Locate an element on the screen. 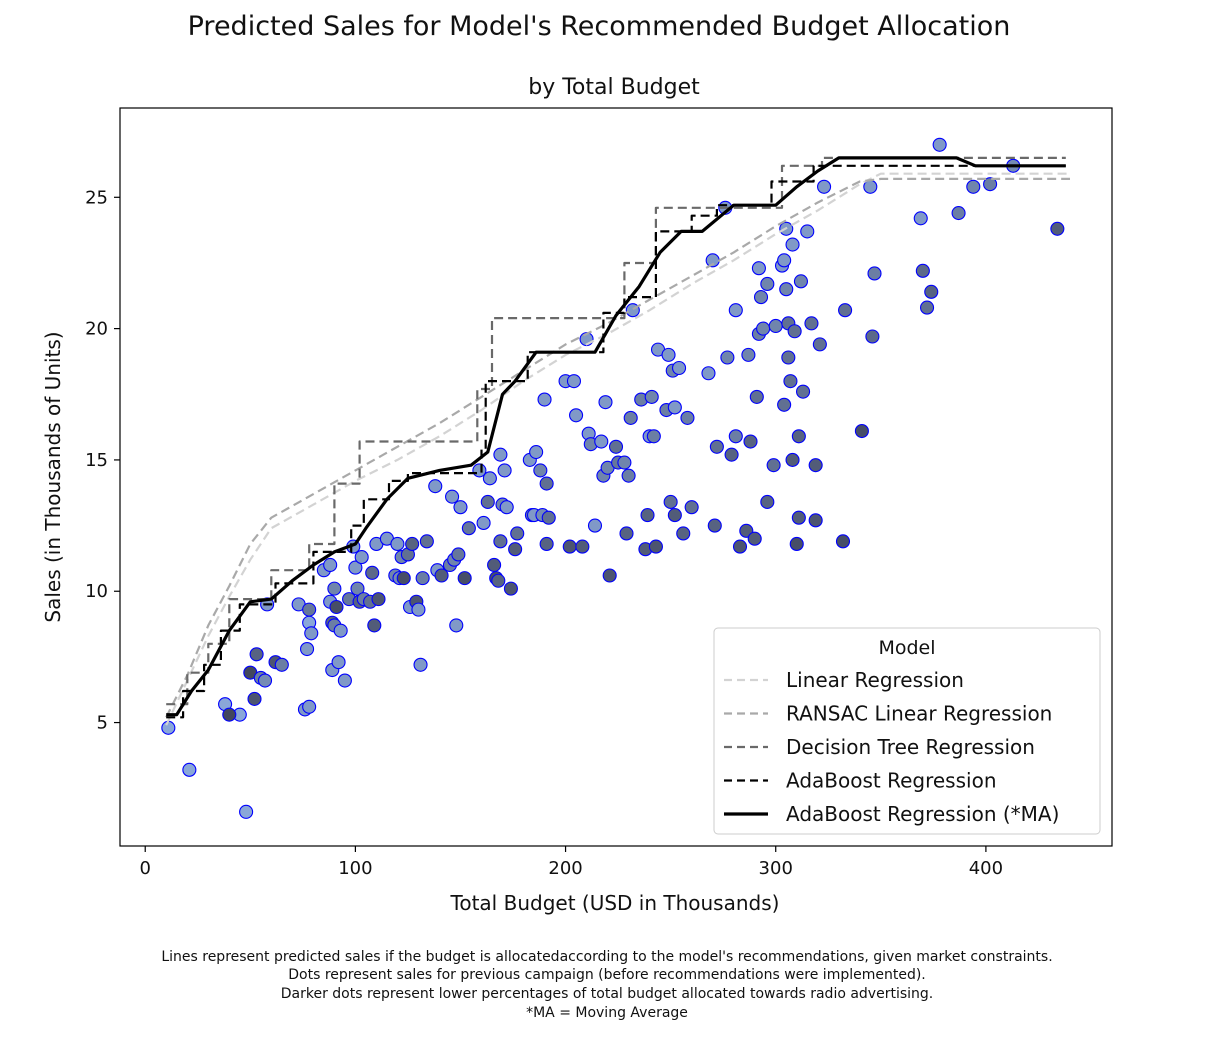 This screenshot has width=1214, height=1050. legend-label: RANSAC Linear Regression is located at coordinates (919, 714).